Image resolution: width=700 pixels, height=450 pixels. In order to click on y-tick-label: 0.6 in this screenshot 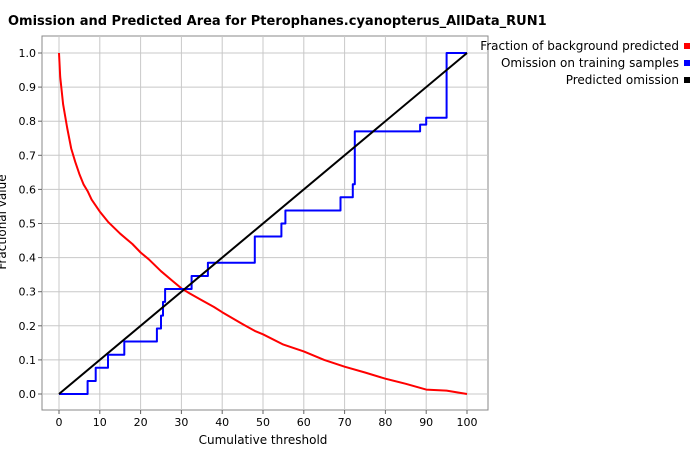, I will do `click(28, 189)`.